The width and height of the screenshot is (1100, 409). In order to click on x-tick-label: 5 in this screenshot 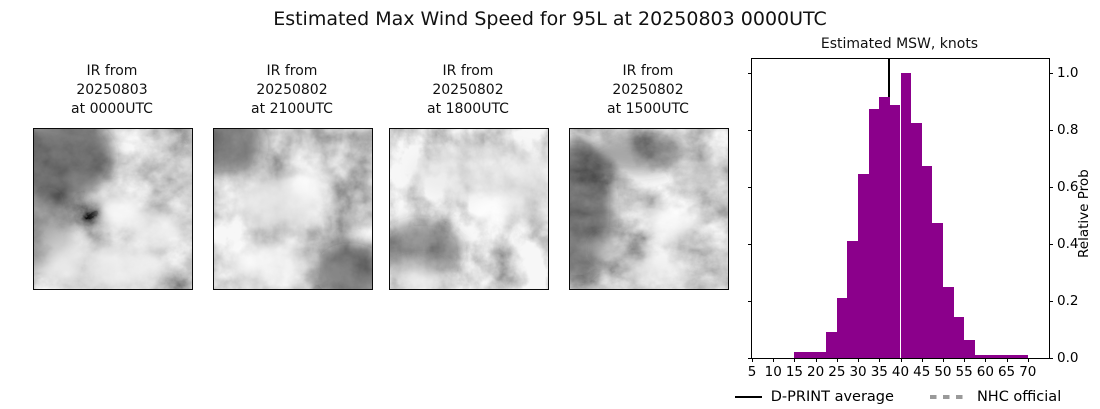, I will do `click(752, 372)`.